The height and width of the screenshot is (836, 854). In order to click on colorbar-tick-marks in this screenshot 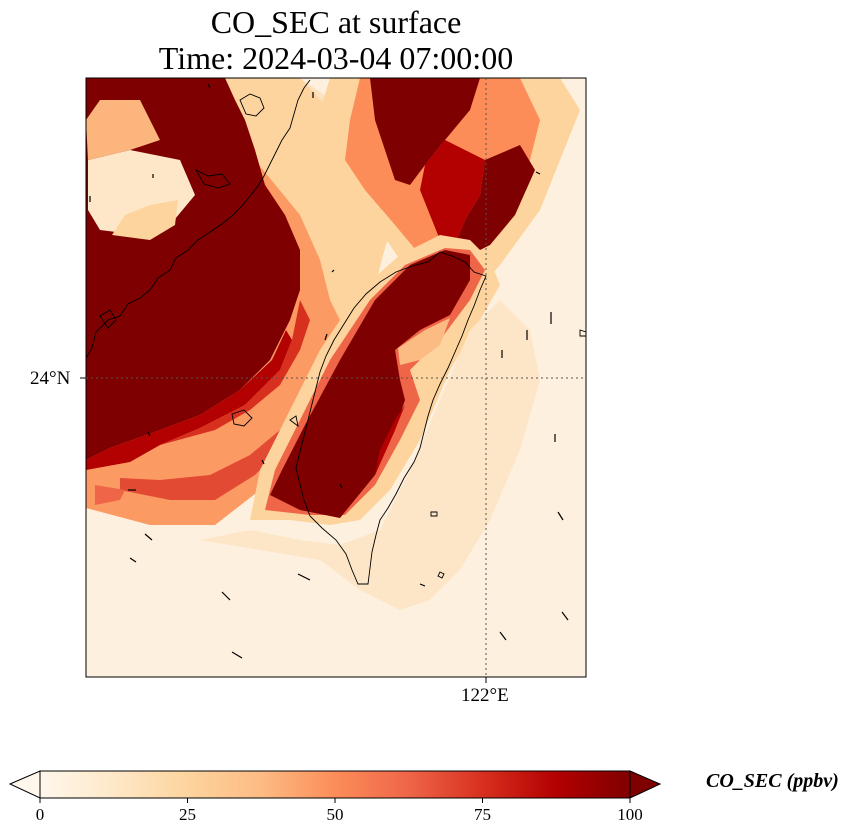, I will do `click(335, 800)`.